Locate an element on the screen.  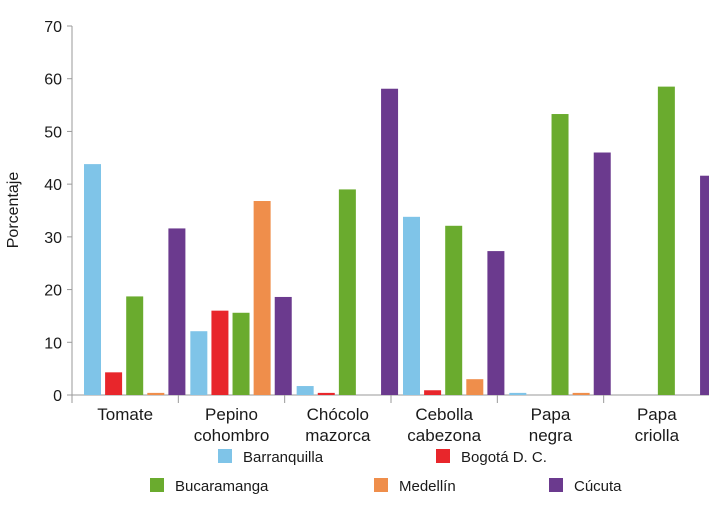
x-tick-label-line: criolla is located at coordinates (657, 435).